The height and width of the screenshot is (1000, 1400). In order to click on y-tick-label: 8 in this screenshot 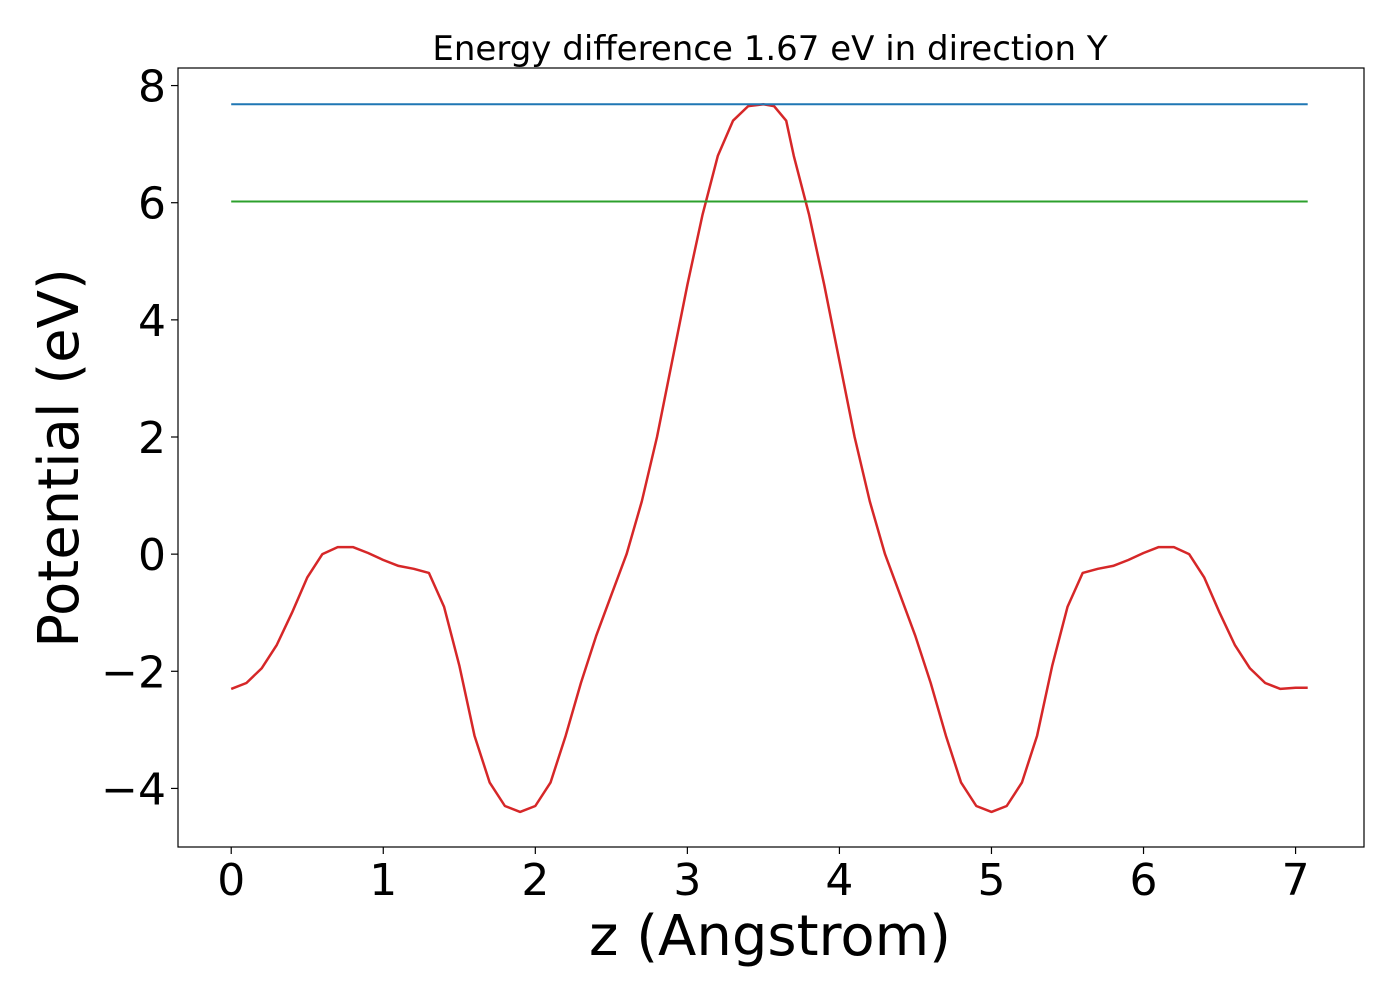, I will do `click(152, 87)`.